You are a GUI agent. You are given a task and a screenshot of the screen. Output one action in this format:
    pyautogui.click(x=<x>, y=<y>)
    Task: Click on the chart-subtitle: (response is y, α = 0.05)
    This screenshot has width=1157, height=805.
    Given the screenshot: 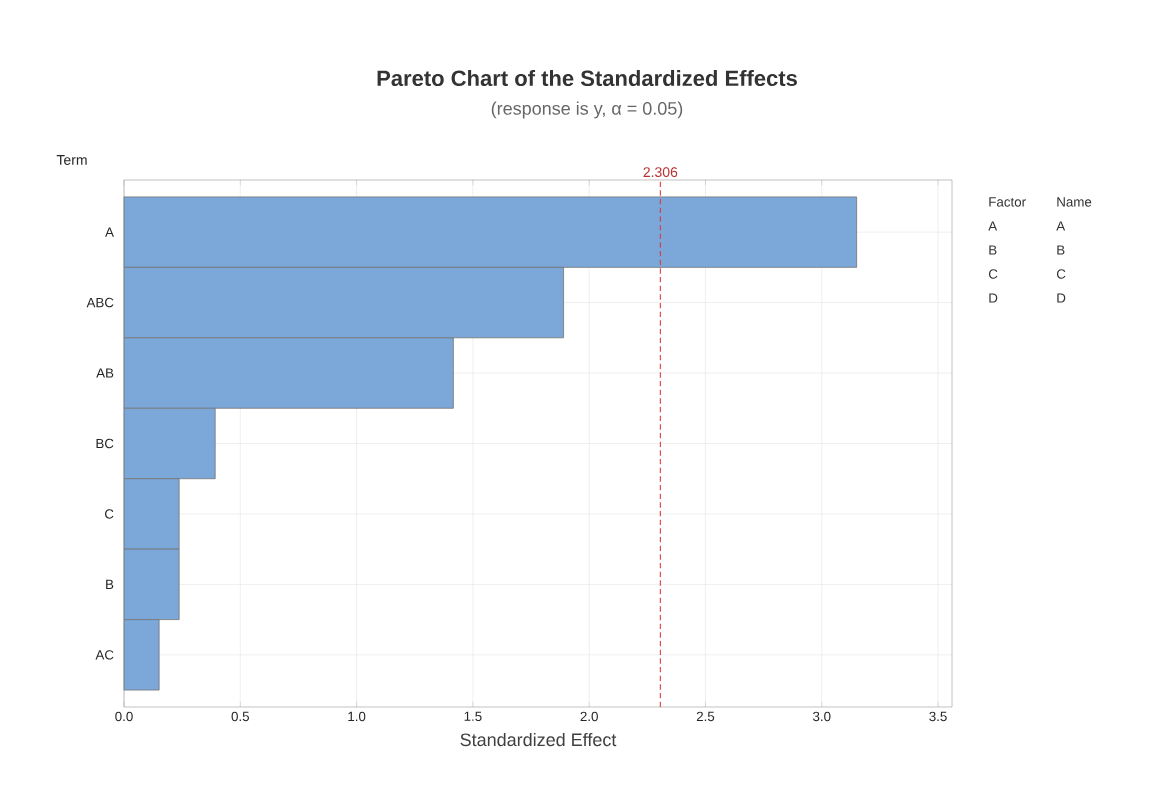 What is the action you would take?
    pyautogui.click(x=587, y=110)
    